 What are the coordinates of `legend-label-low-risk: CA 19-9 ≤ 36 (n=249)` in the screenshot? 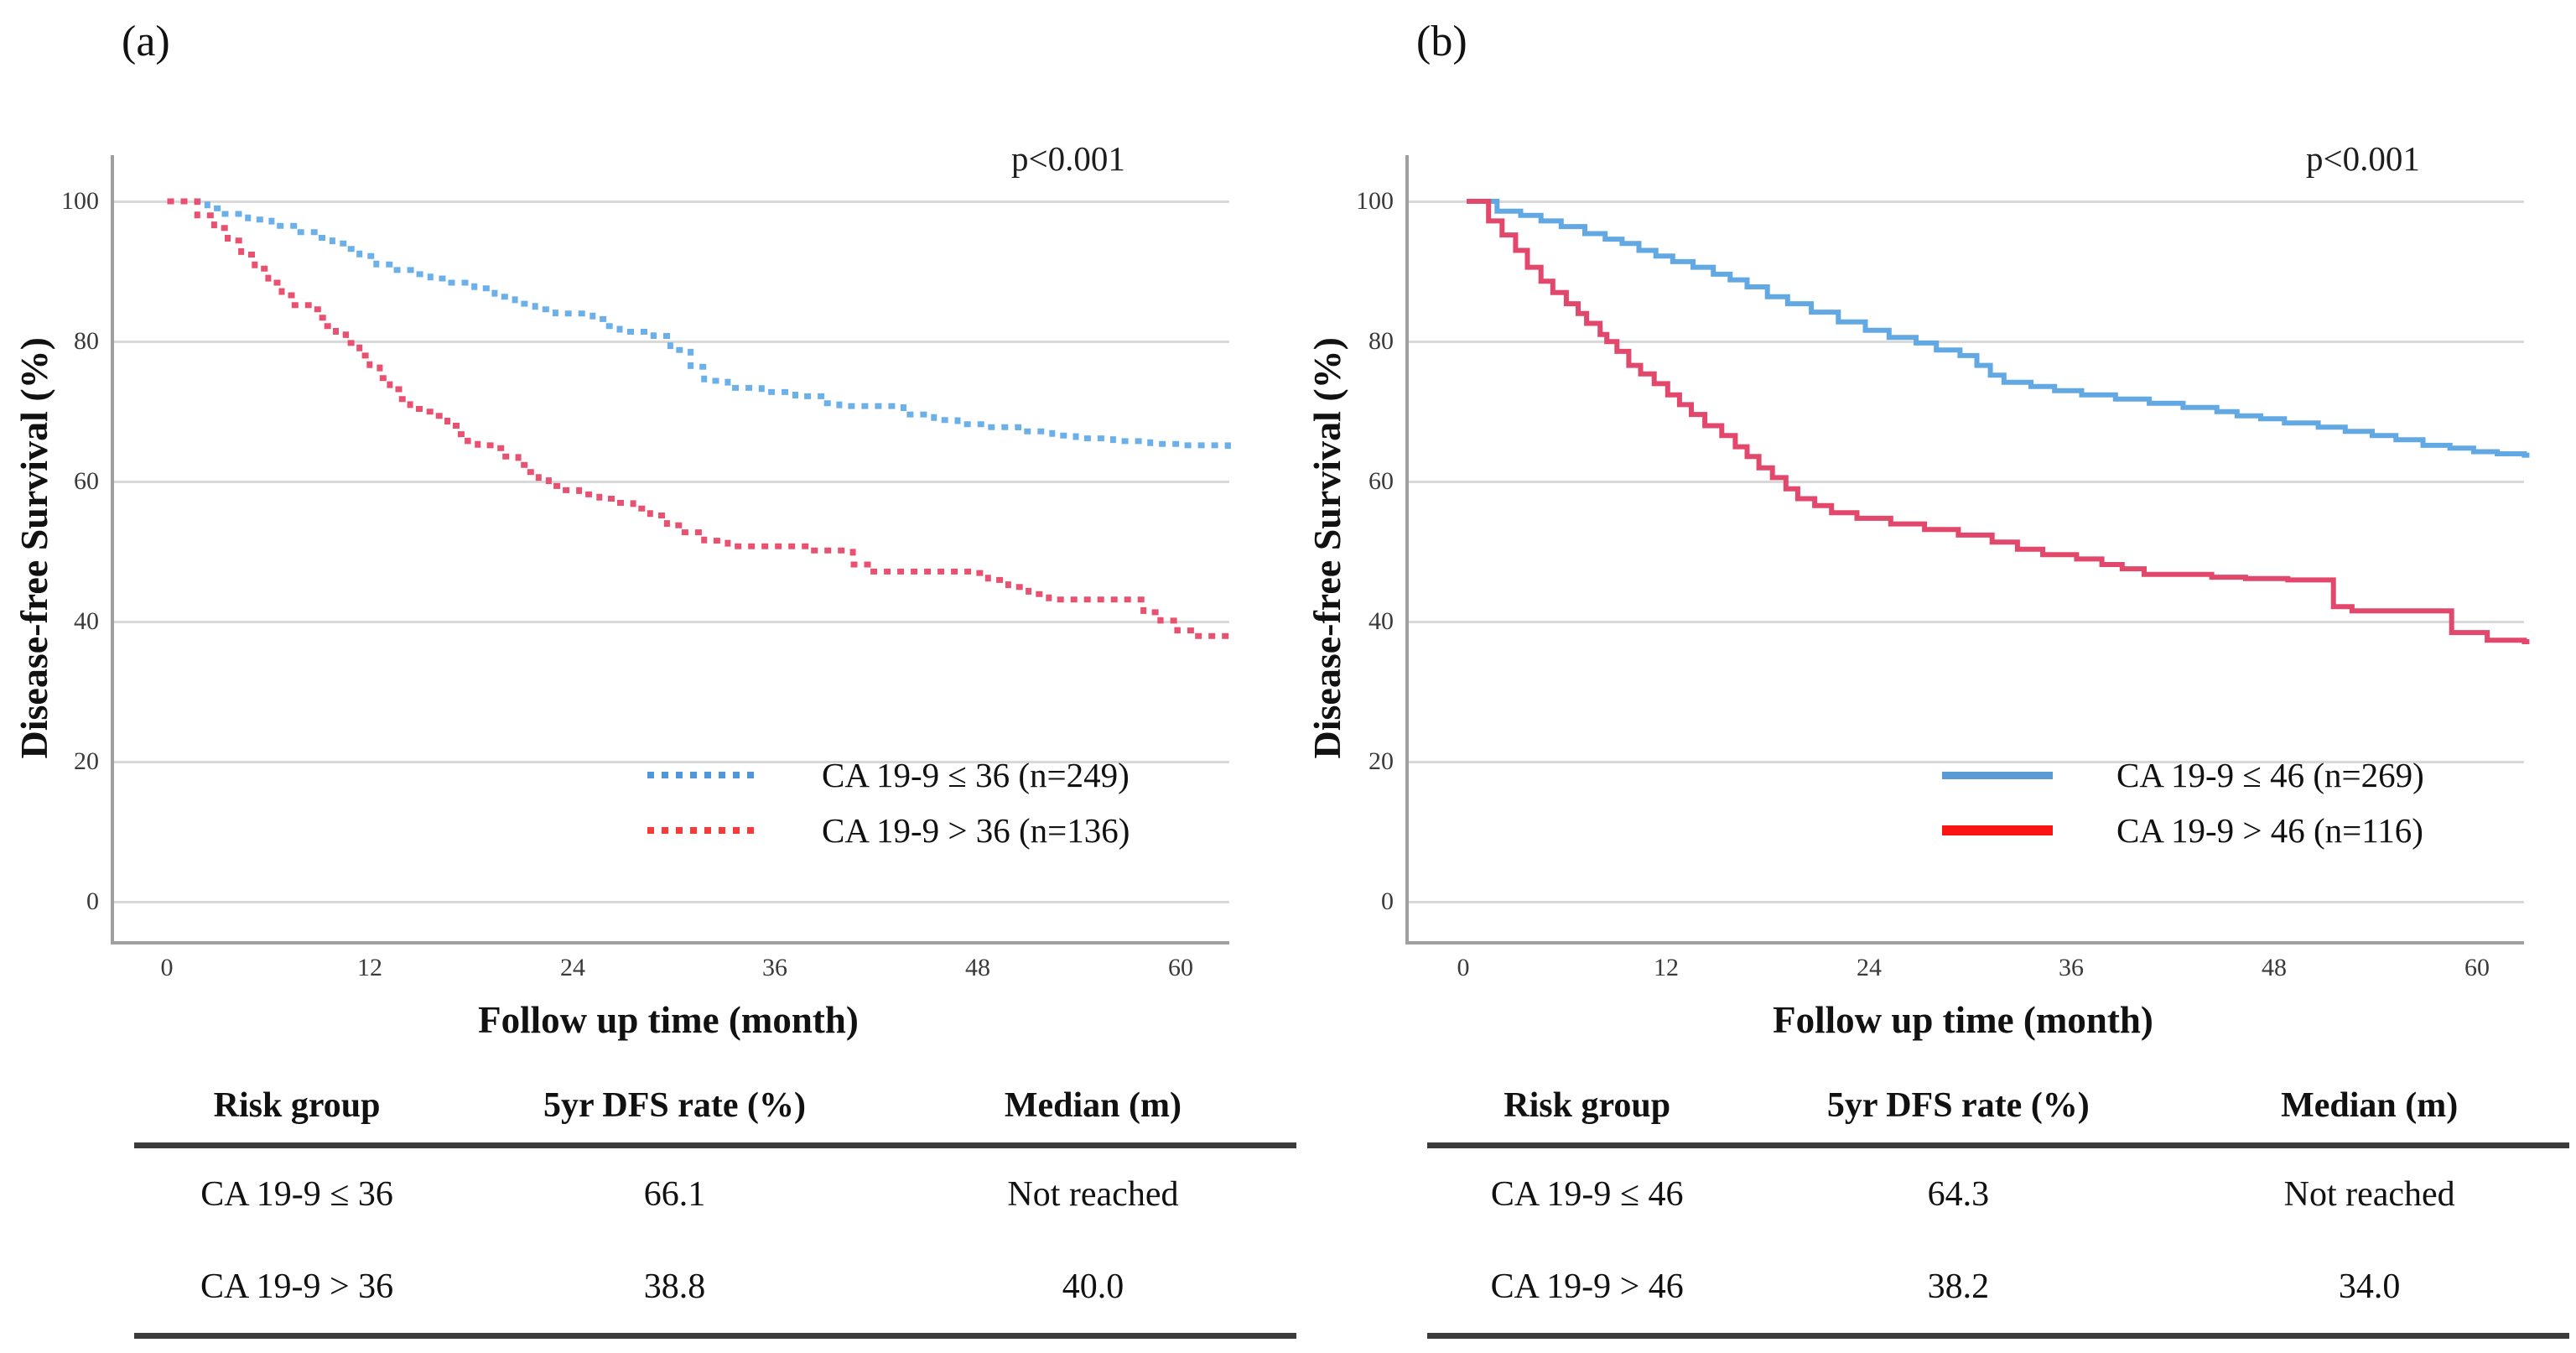 It's located at (976, 775).